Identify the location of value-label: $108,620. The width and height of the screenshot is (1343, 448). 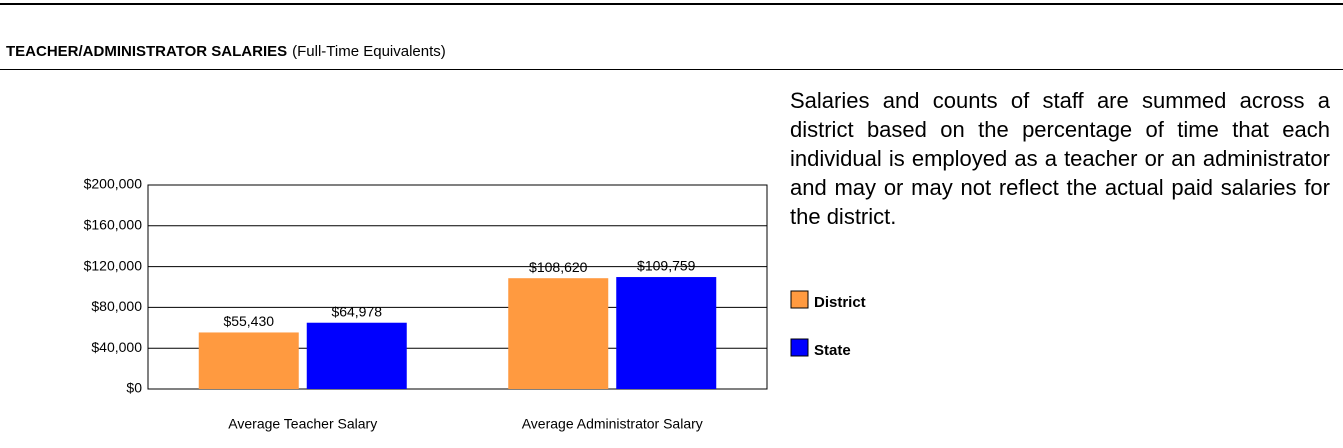
(558, 267).